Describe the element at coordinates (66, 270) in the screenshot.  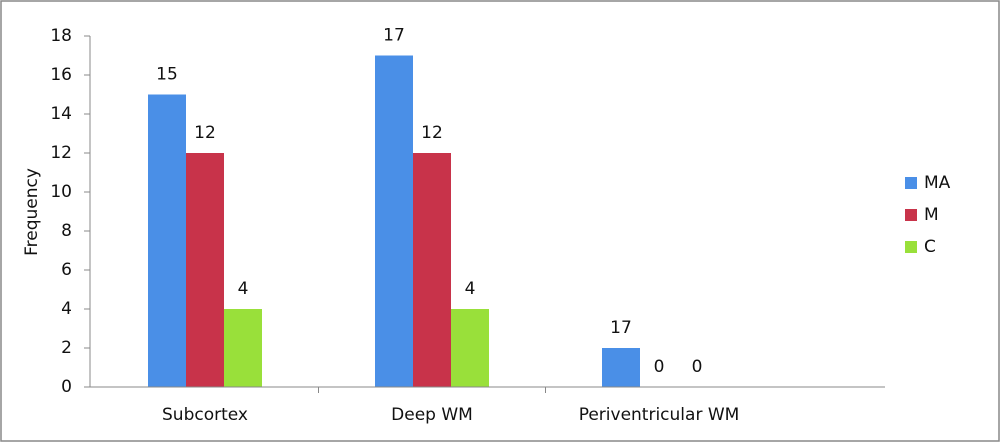
I see `y-tick-label: 6` at that location.